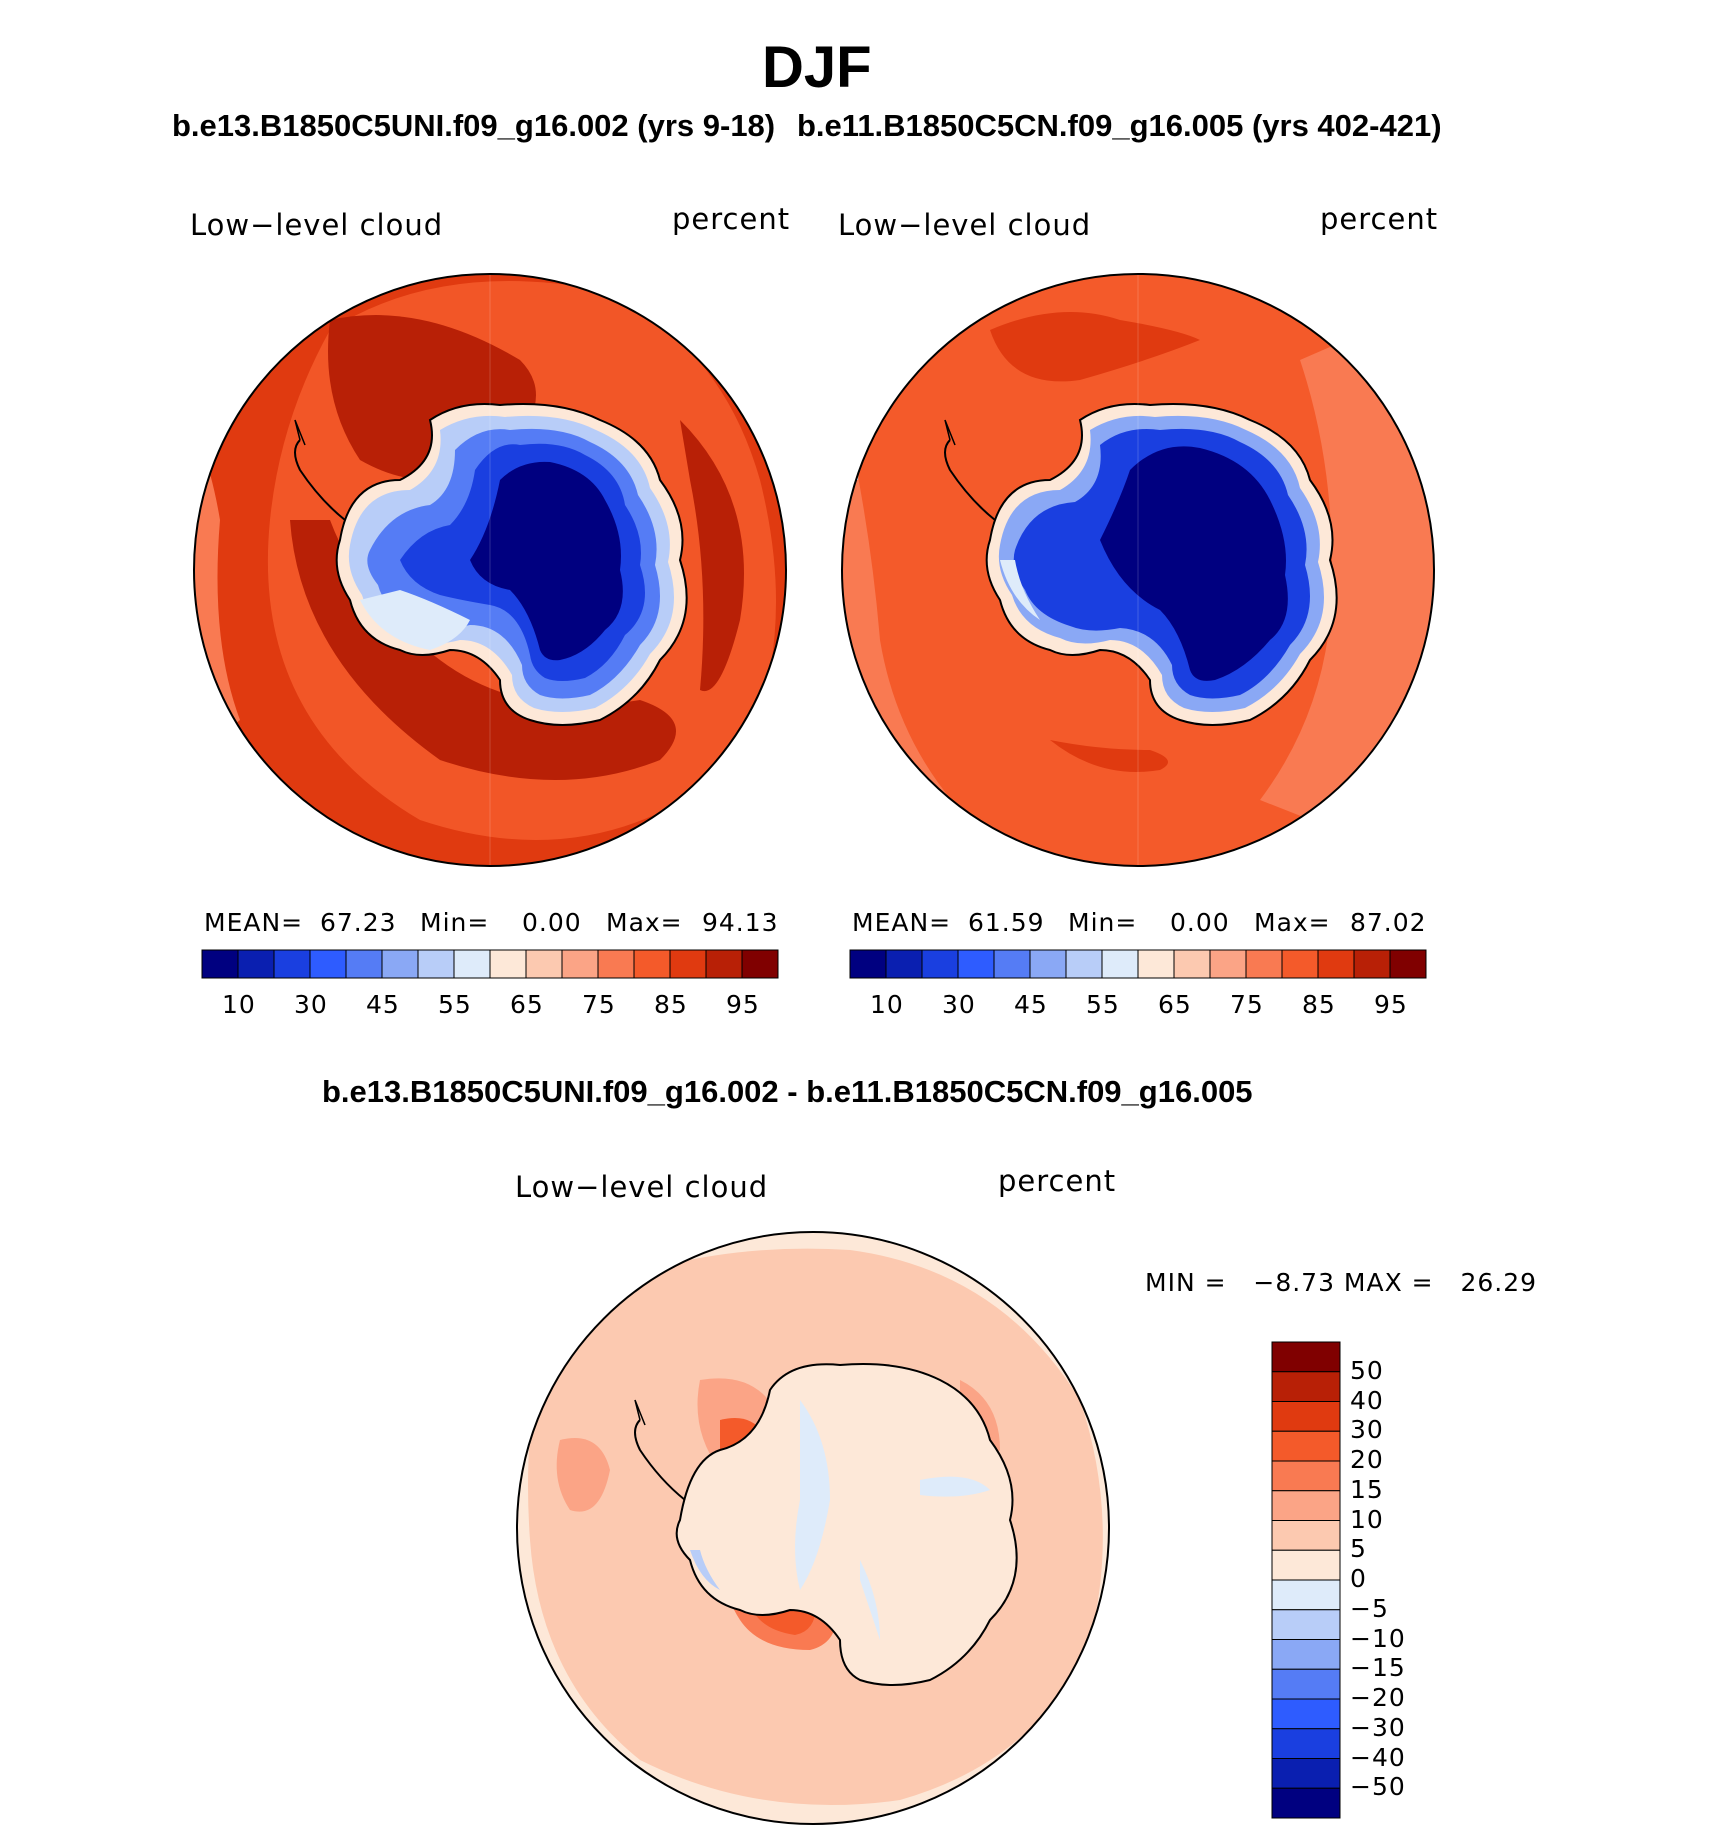  What do you see at coordinates (1378, 1787) in the screenshot?
I see `colorbar-tick-label: −50` at bounding box center [1378, 1787].